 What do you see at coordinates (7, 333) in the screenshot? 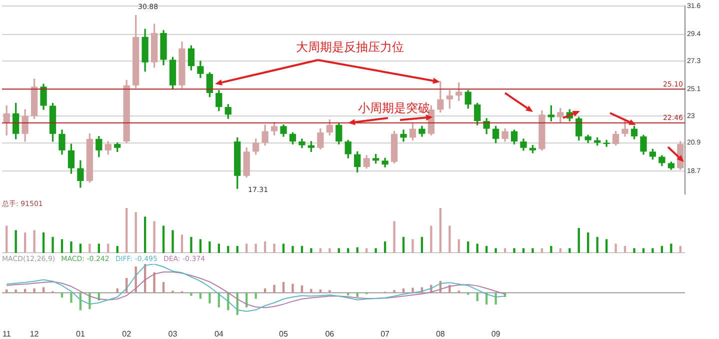
I see `x-tick-label: 11` at bounding box center [7, 333].